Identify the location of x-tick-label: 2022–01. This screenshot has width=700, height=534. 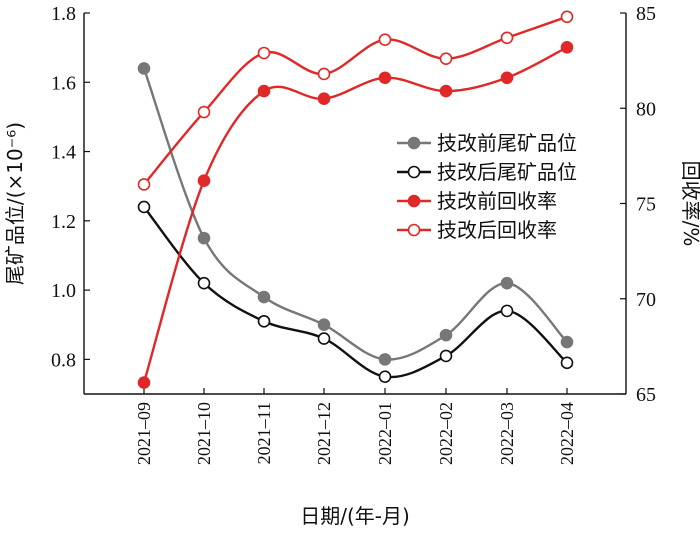
(385, 433).